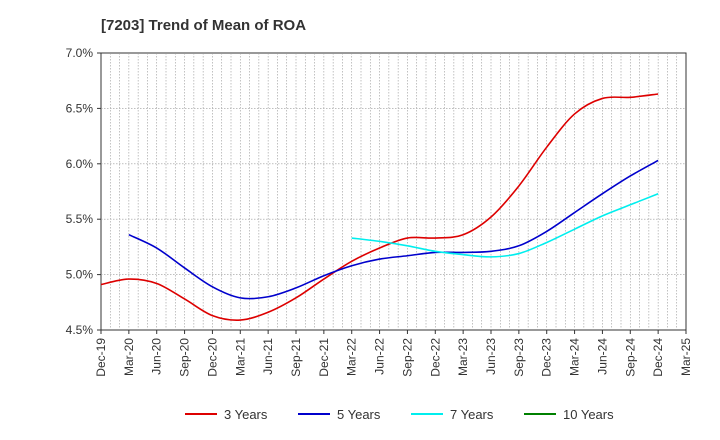 The width and height of the screenshot is (720, 440). What do you see at coordinates (658, 357) in the screenshot?
I see `x-tick-label: Dec-24` at bounding box center [658, 357].